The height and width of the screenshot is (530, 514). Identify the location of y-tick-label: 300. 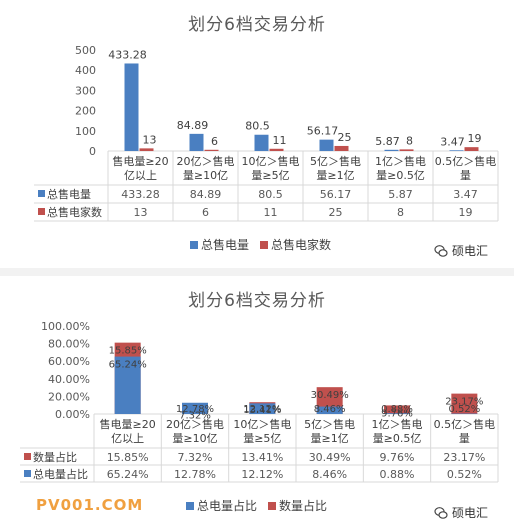
(85, 90).